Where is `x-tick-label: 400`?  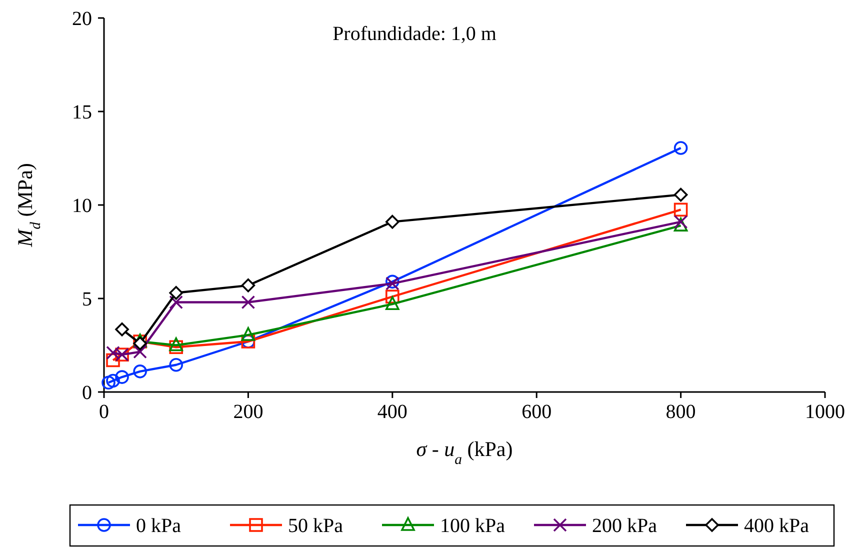
x-tick-label: 400 is located at coordinates (392, 412).